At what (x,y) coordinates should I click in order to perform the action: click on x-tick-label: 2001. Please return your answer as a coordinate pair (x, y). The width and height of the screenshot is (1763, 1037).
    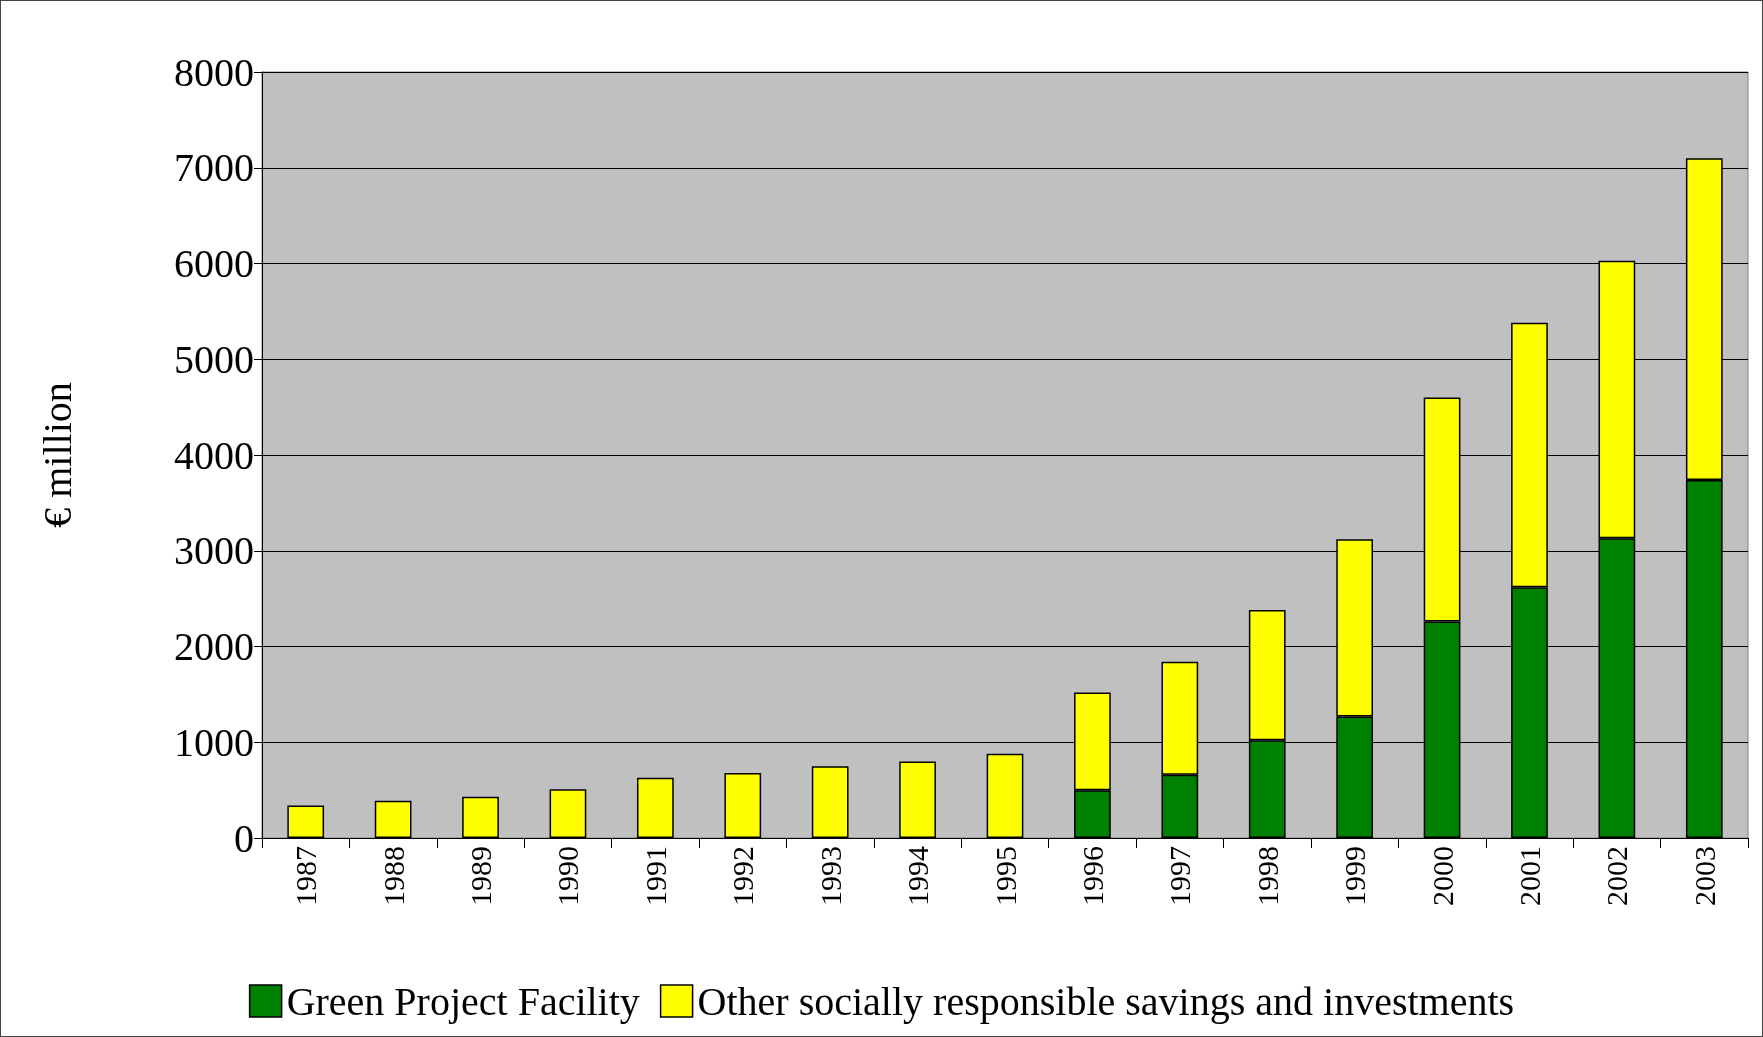
    Looking at the image, I should click on (1529, 876).